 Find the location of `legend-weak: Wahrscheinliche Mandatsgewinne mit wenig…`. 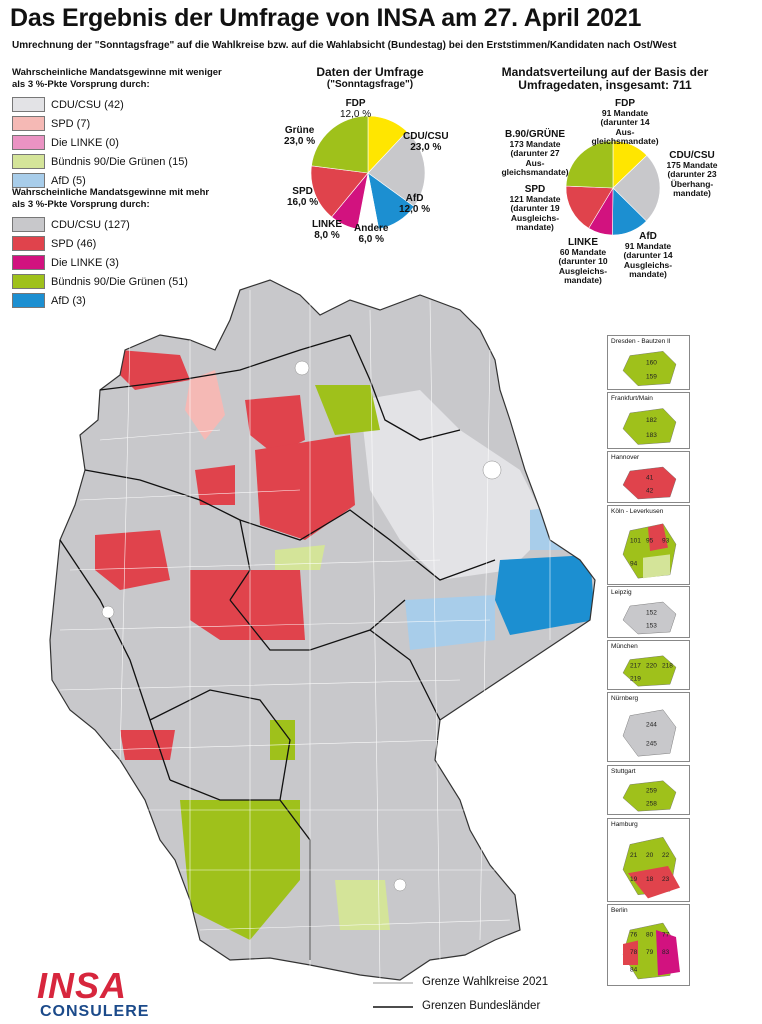

legend-weak: Wahrscheinliche Mandatsgewinne mit wenig… is located at coordinates (117, 128).